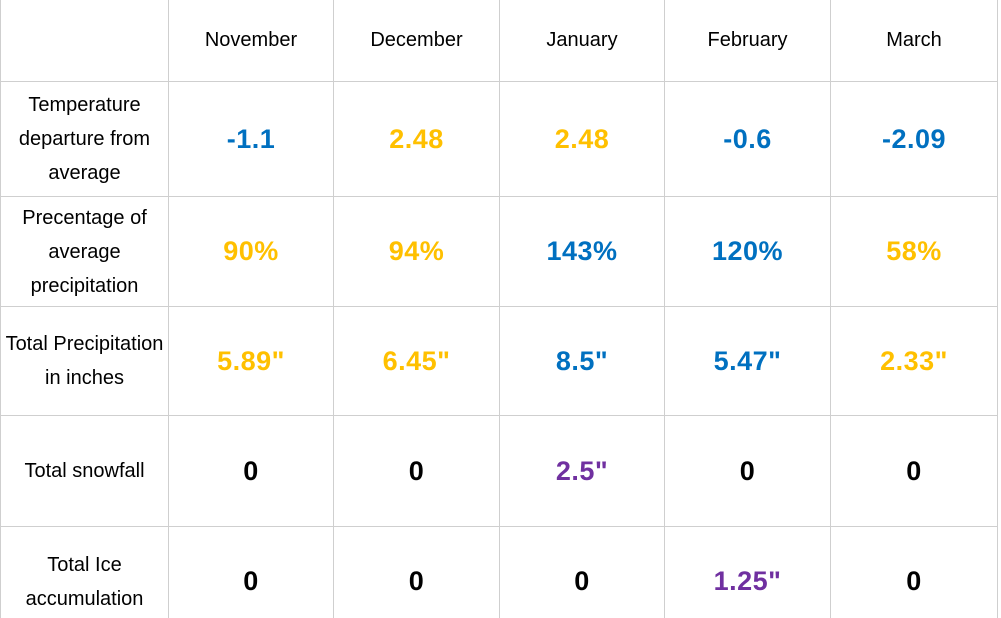  Describe the element at coordinates (251, 251) in the screenshot. I see `data-cell: 90%` at that location.